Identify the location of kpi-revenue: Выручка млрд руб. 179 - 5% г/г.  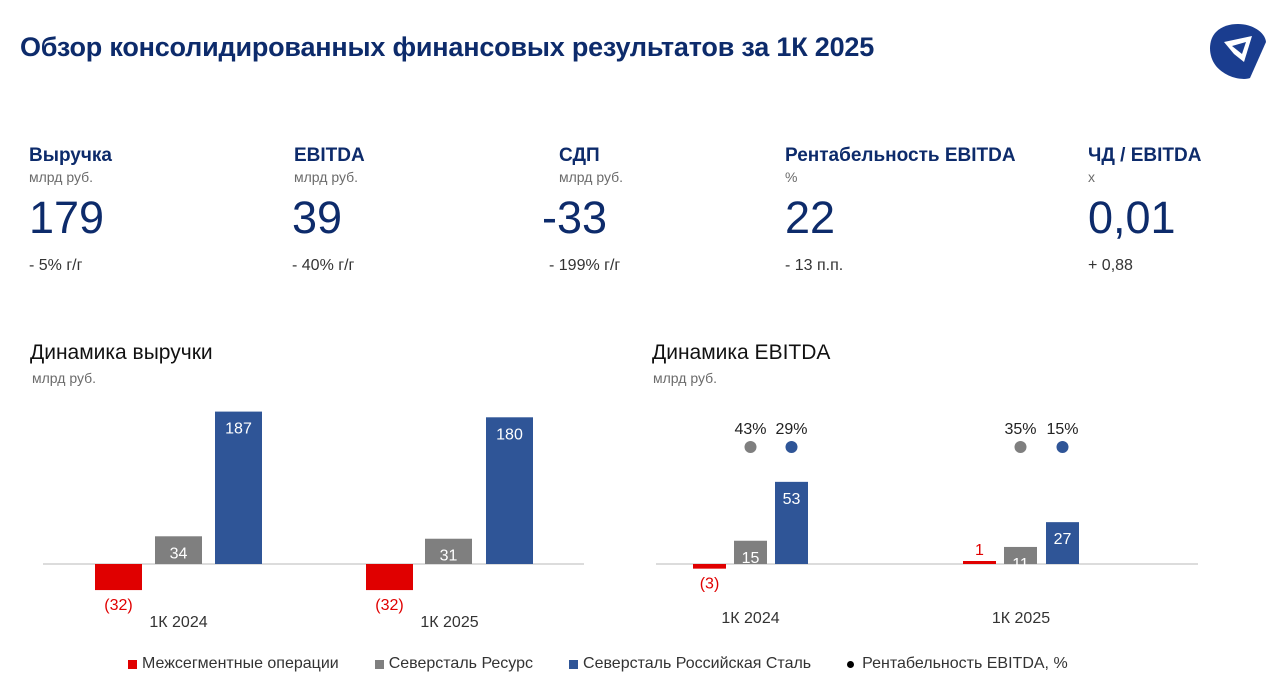
(70, 210).